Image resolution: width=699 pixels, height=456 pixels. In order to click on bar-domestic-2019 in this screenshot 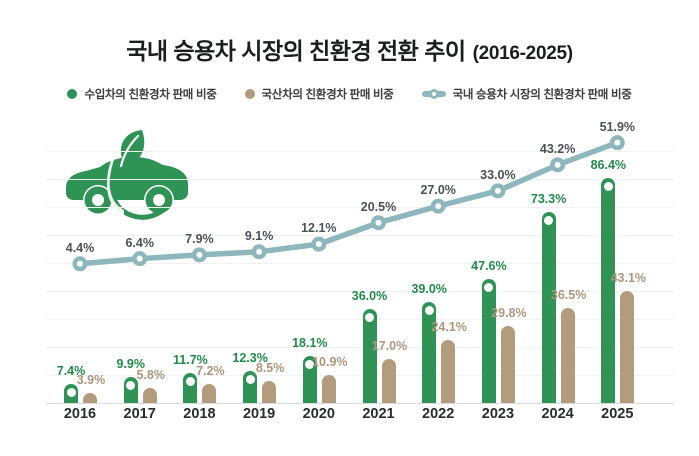, I will do `click(269, 392)`.